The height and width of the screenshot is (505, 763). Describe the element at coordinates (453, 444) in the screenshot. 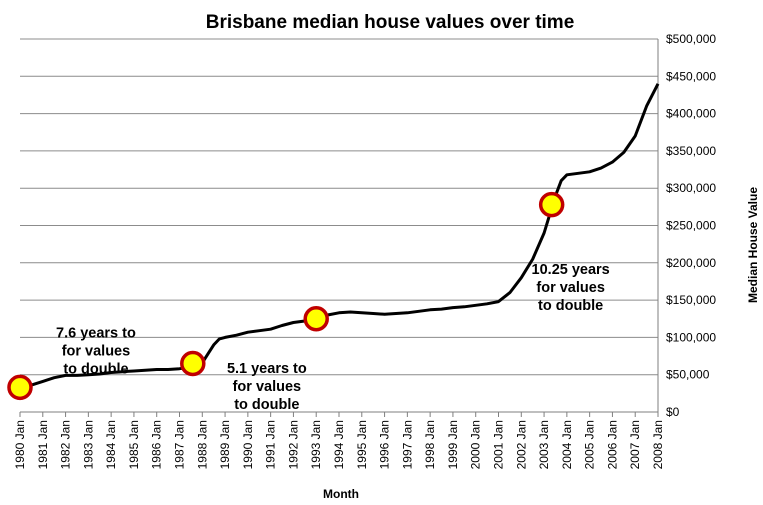

I see `x-tick-label: 1999 Jan` at that location.